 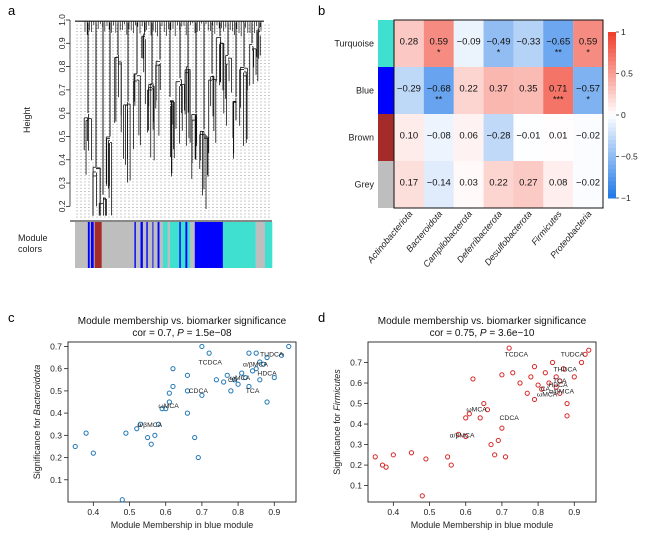 What do you see at coordinates (365, 91) in the screenshot?
I see `heatmap-row-label: Blue` at bounding box center [365, 91].